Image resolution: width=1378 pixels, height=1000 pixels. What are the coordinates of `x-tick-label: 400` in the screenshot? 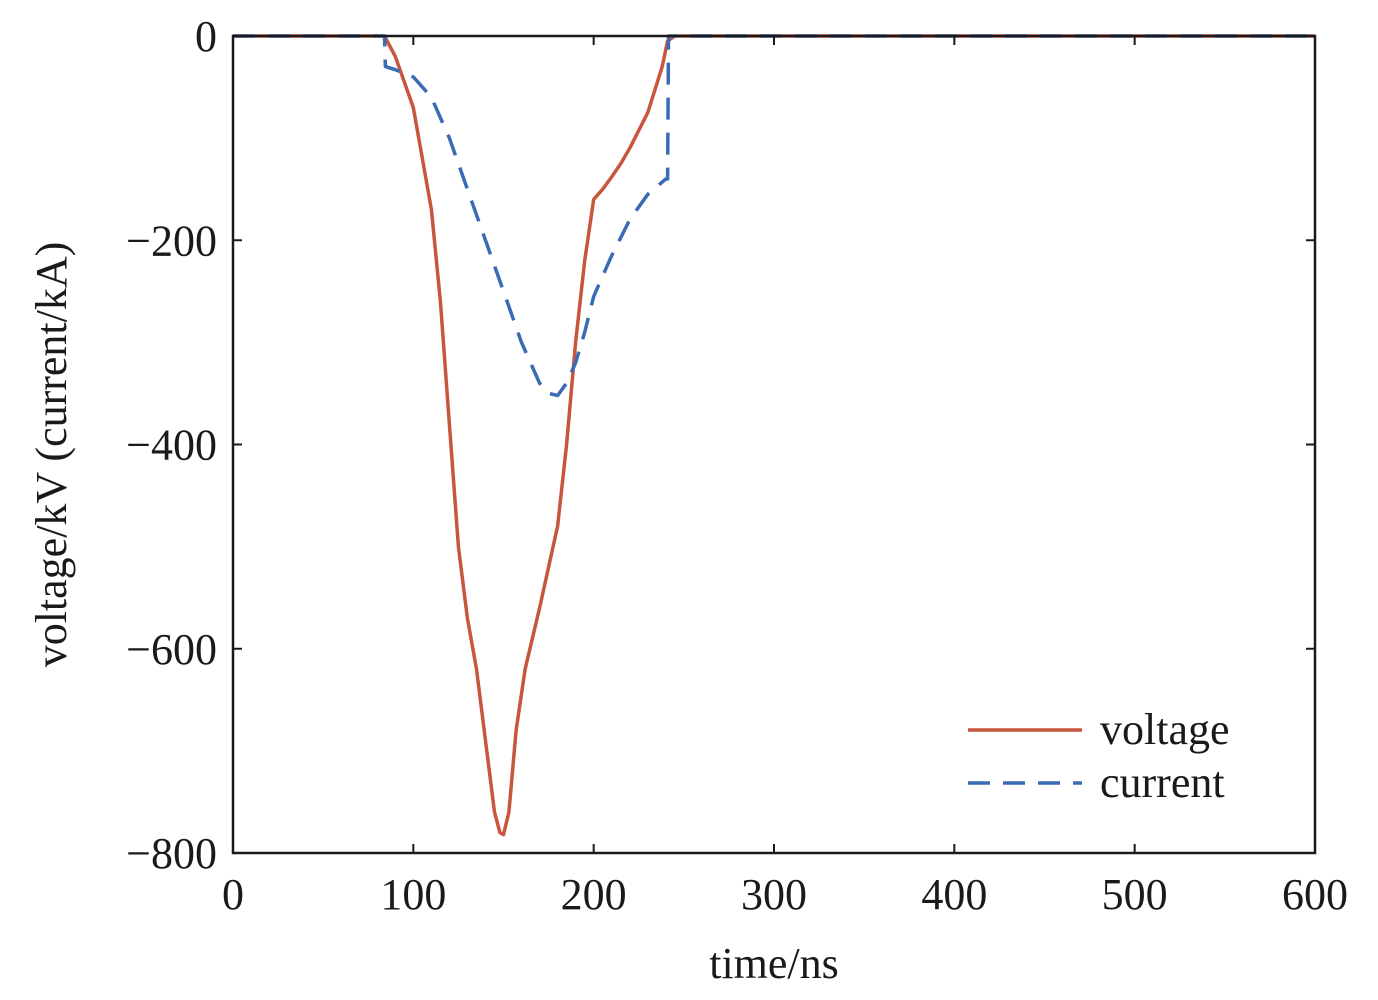 It's located at (954, 894).